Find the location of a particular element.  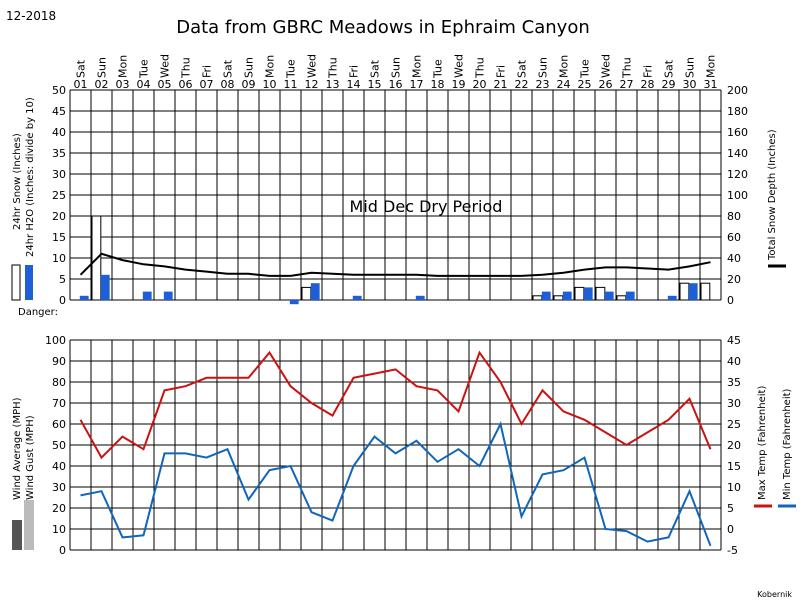

depth-tick-label: 140 is located at coordinates (737, 153).